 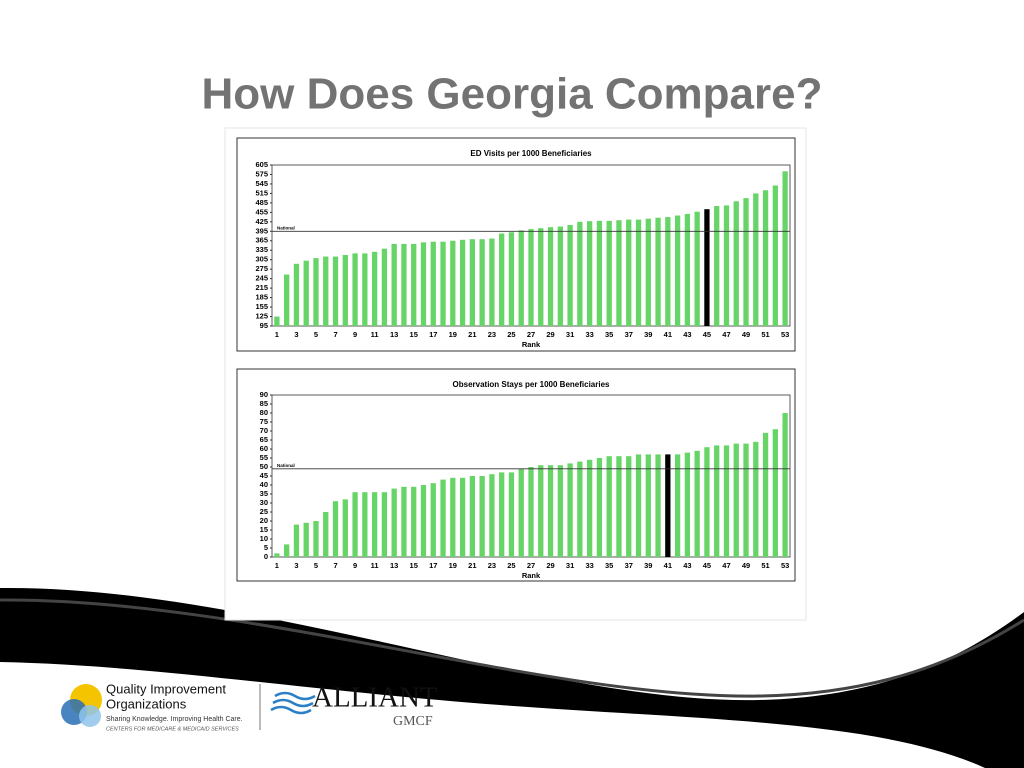 What do you see at coordinates (375, 334) in the screenshot?
I see `x-tick-label: 11` at bounding box center [375, 334].